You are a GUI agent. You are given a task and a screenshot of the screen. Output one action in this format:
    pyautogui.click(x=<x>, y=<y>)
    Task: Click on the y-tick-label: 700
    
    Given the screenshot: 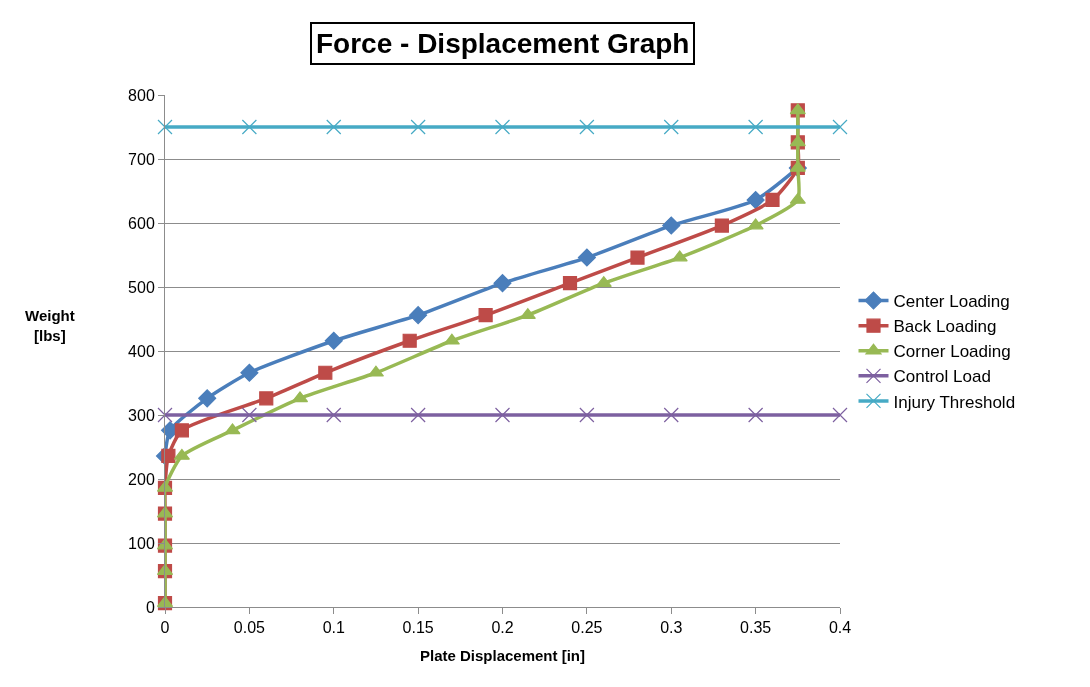 What is the action you would take?
    pyautogui.click(x=141, y=159)
    